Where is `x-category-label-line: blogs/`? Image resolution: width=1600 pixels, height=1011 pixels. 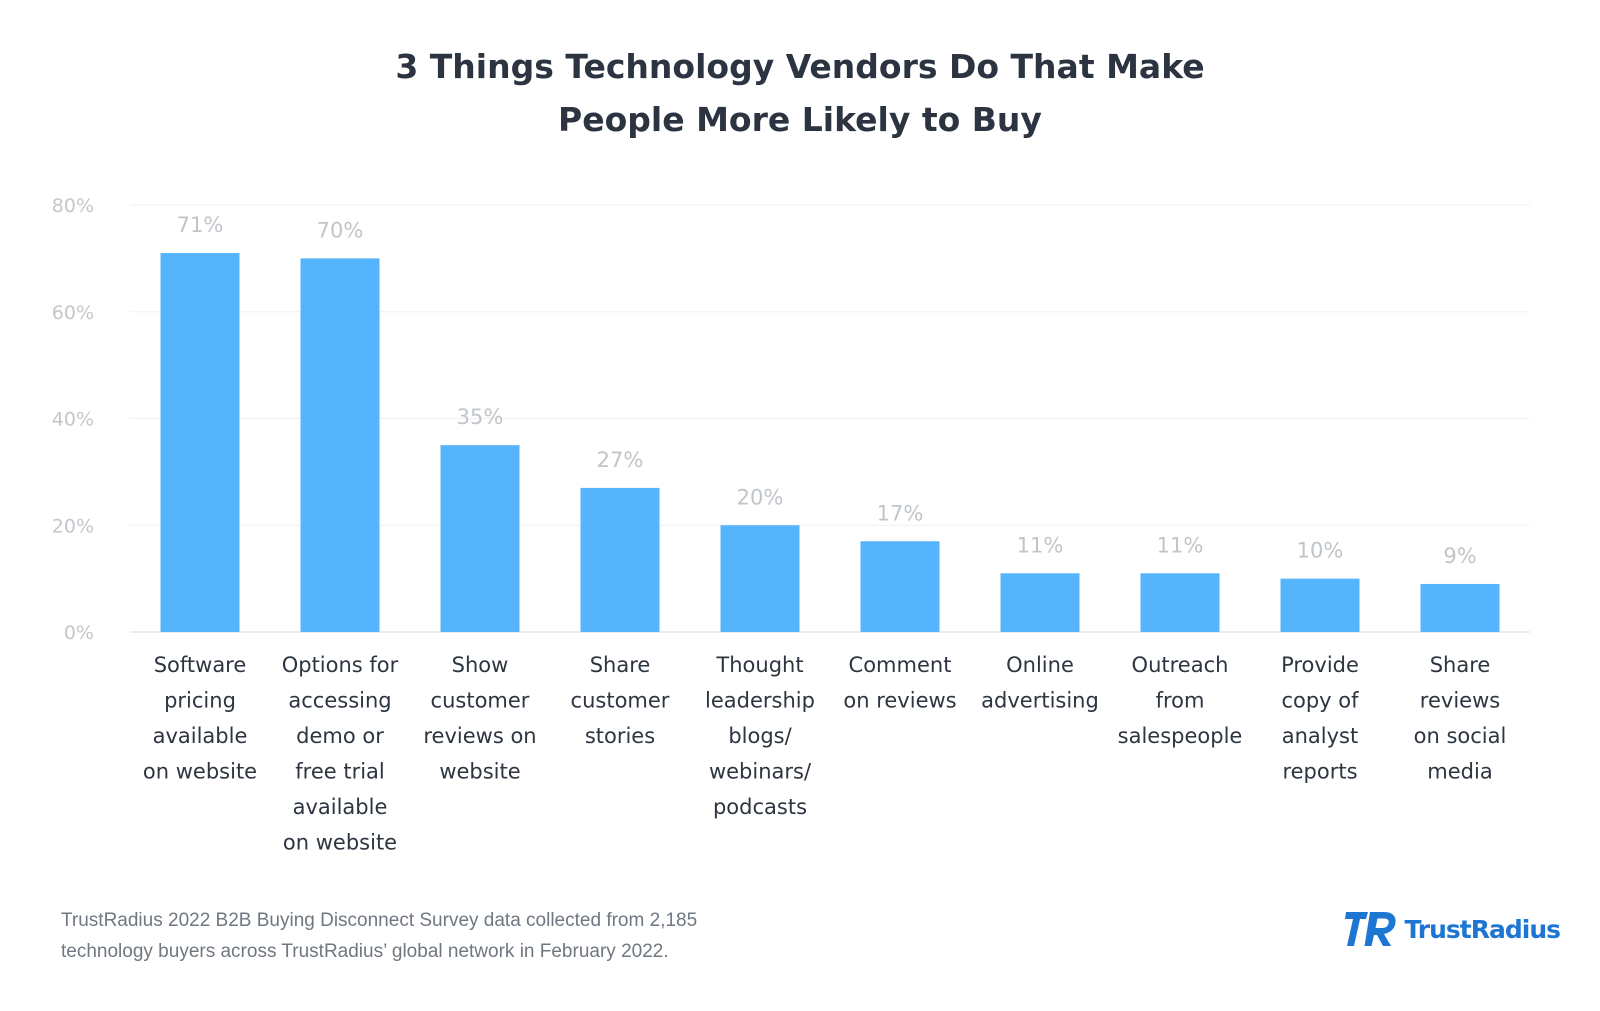 x-category-label-line: blogs/ is located at coordinates (760, 736).